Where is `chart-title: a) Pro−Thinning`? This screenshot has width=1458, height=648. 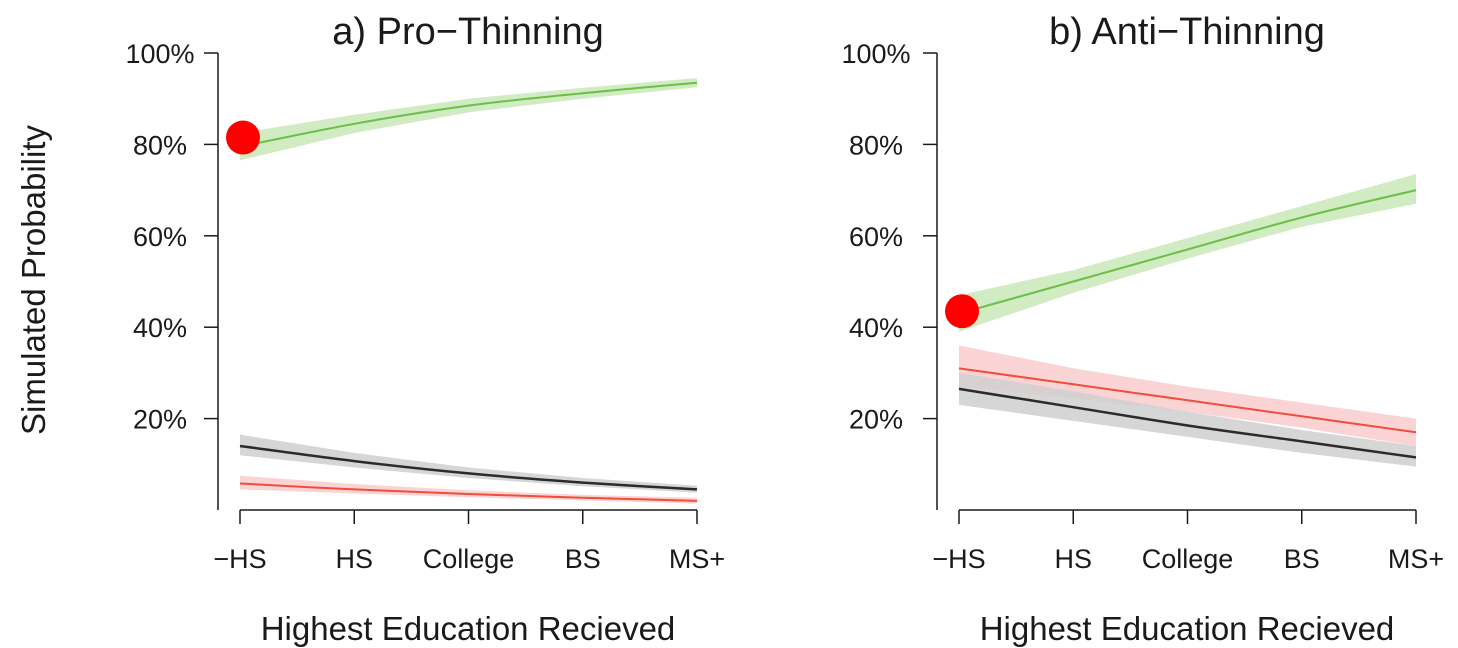
chart-title: a) Pro−Thinning is located at coordinates (467, 32).